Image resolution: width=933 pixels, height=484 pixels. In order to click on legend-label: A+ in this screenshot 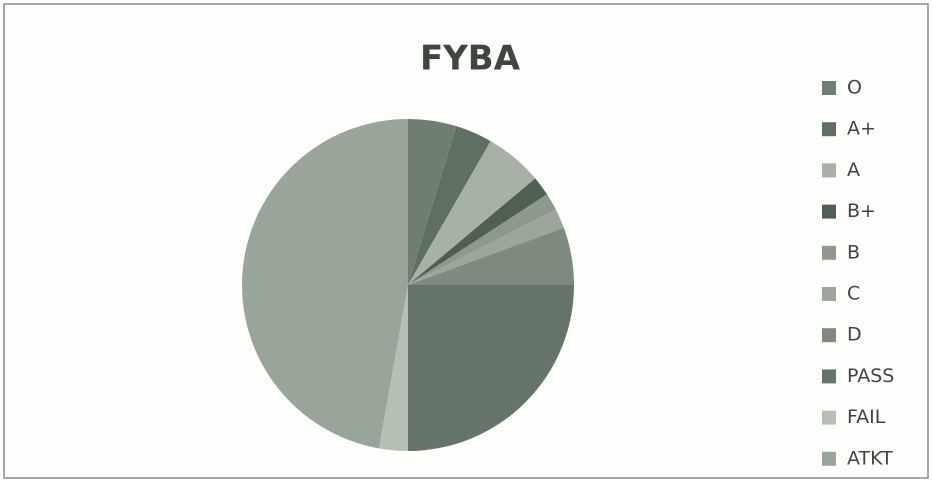, I will do `click(861, 129)`.